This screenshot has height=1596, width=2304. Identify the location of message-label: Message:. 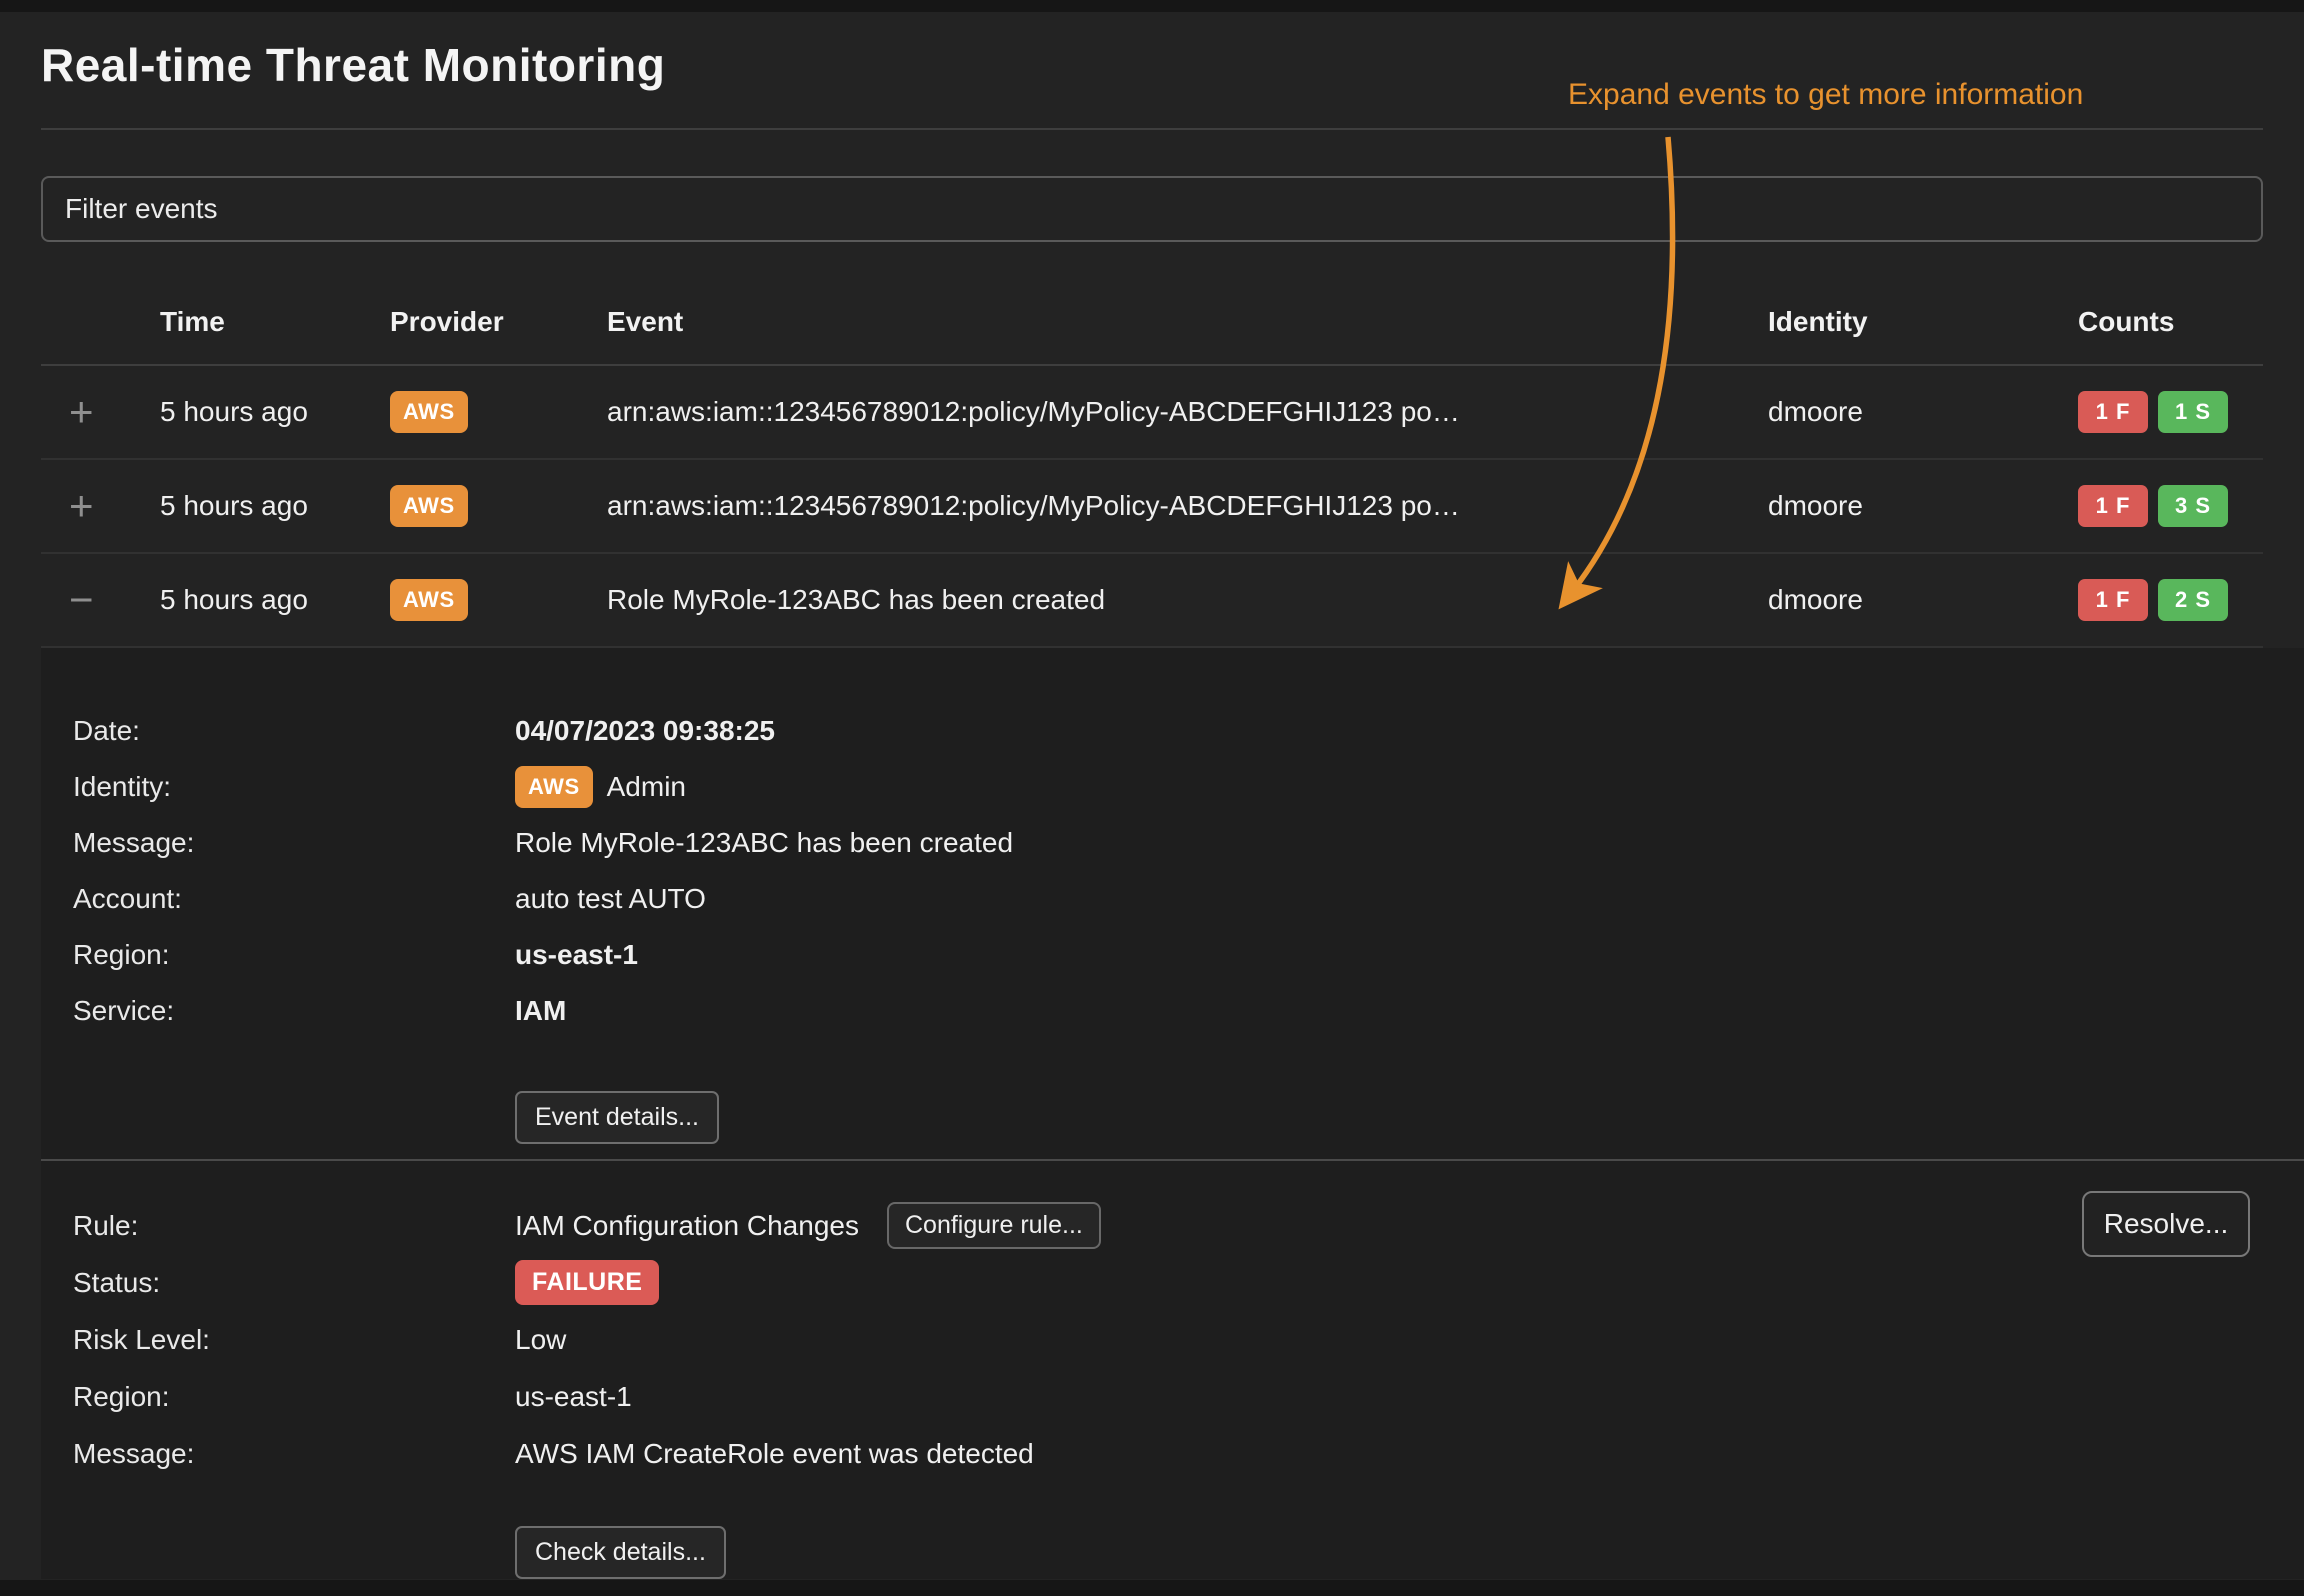
(134, 842).